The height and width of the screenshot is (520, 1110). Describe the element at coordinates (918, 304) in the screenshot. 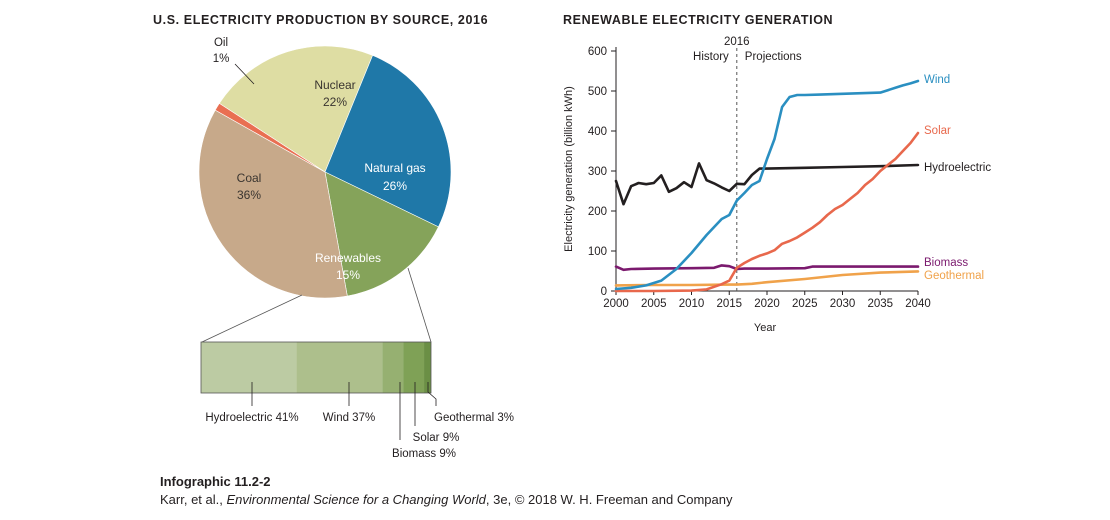

I see `x-tick-label: 2040` at that location.